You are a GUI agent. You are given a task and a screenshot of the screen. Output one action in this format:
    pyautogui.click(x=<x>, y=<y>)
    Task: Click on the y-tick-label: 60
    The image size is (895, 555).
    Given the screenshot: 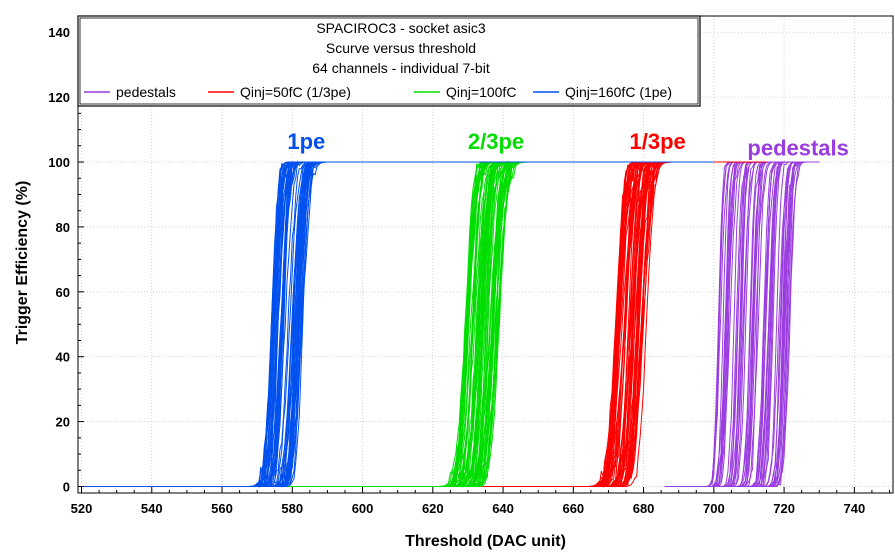 What is the action you would take?
    pyautogui.click(x=63, y=292)
    